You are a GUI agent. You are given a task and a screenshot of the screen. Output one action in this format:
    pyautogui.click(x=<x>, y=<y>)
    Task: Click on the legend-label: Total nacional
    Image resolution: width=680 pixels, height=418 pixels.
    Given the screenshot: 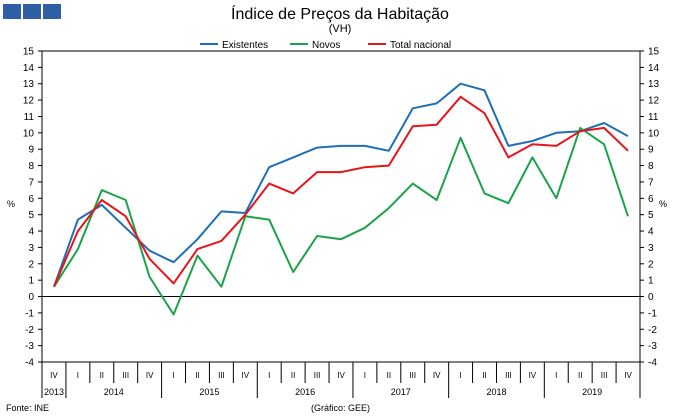 What is the action you would take?
    pyautogui.click(x=420, y=45)
    